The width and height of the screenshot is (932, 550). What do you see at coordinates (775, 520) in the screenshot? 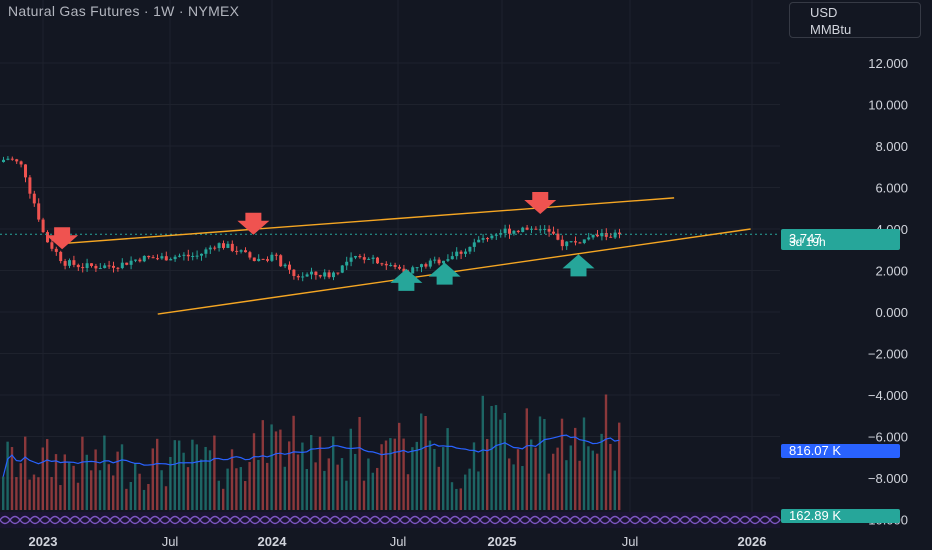
I see `wave-glyph` at bounding box center [775, 520].